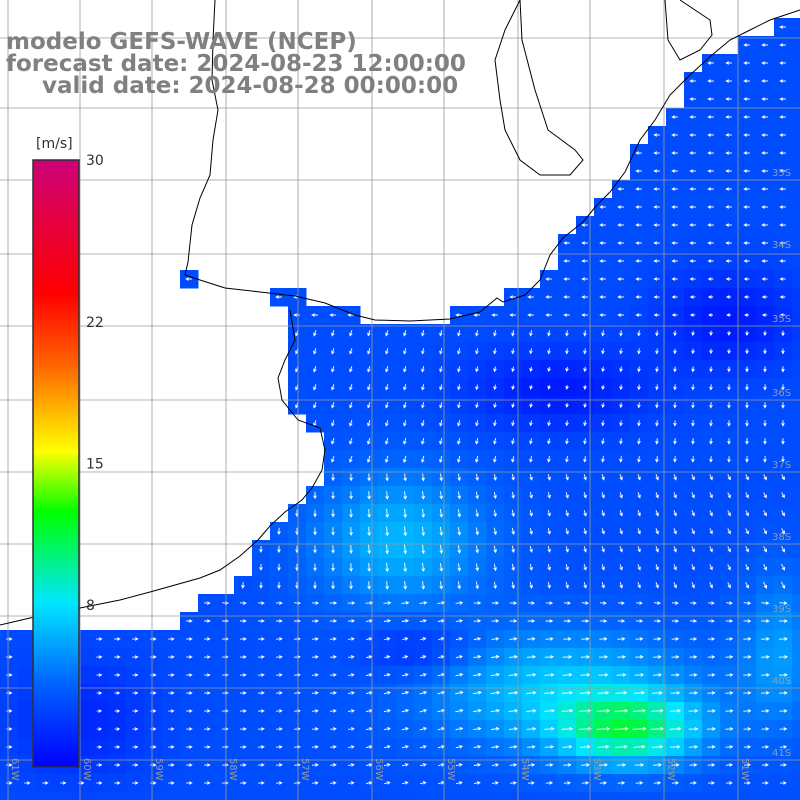  I want to click on lon-label: 55W, so click(450, 769).